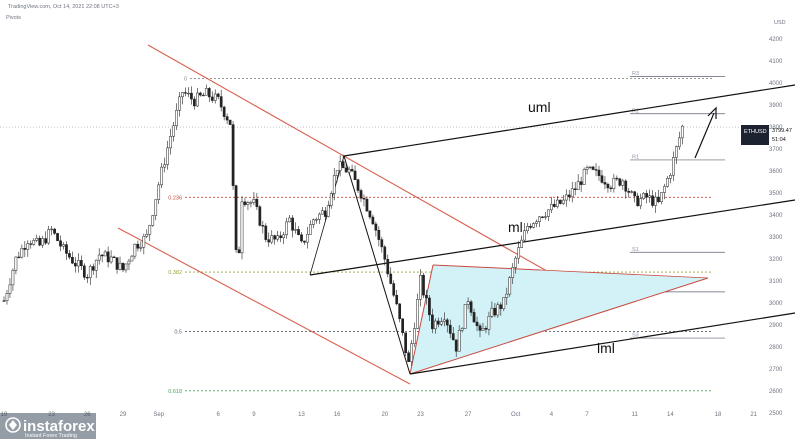 The height and width of the screenshot is (439, 800). Describe the element at coordinates (755, 132) in the screenshot. I see `price-tag-symbol: ETHUSD` at that location.